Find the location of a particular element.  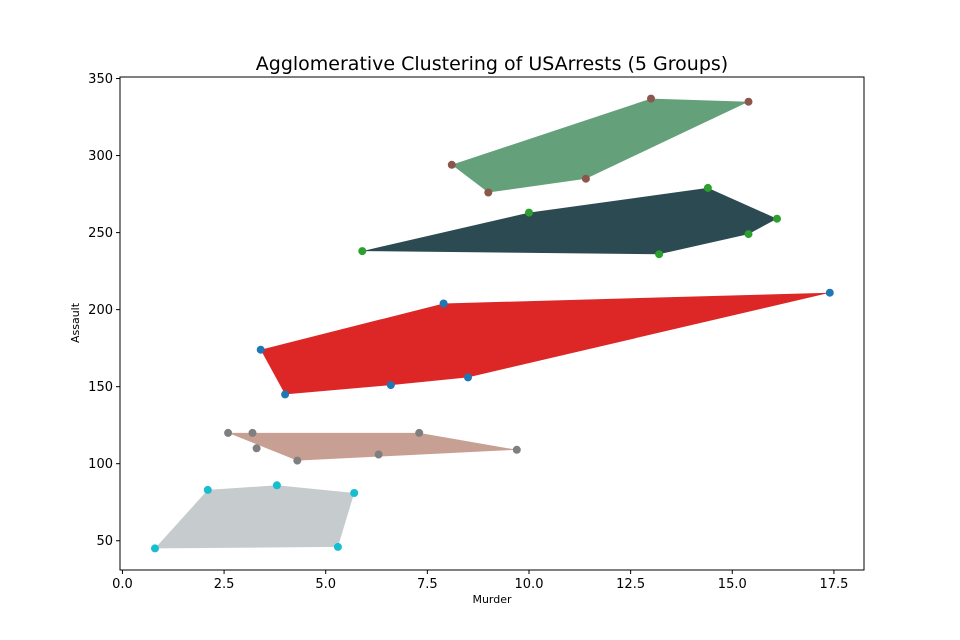

y-tick-label: 50 is located at coordinates (104, 541).